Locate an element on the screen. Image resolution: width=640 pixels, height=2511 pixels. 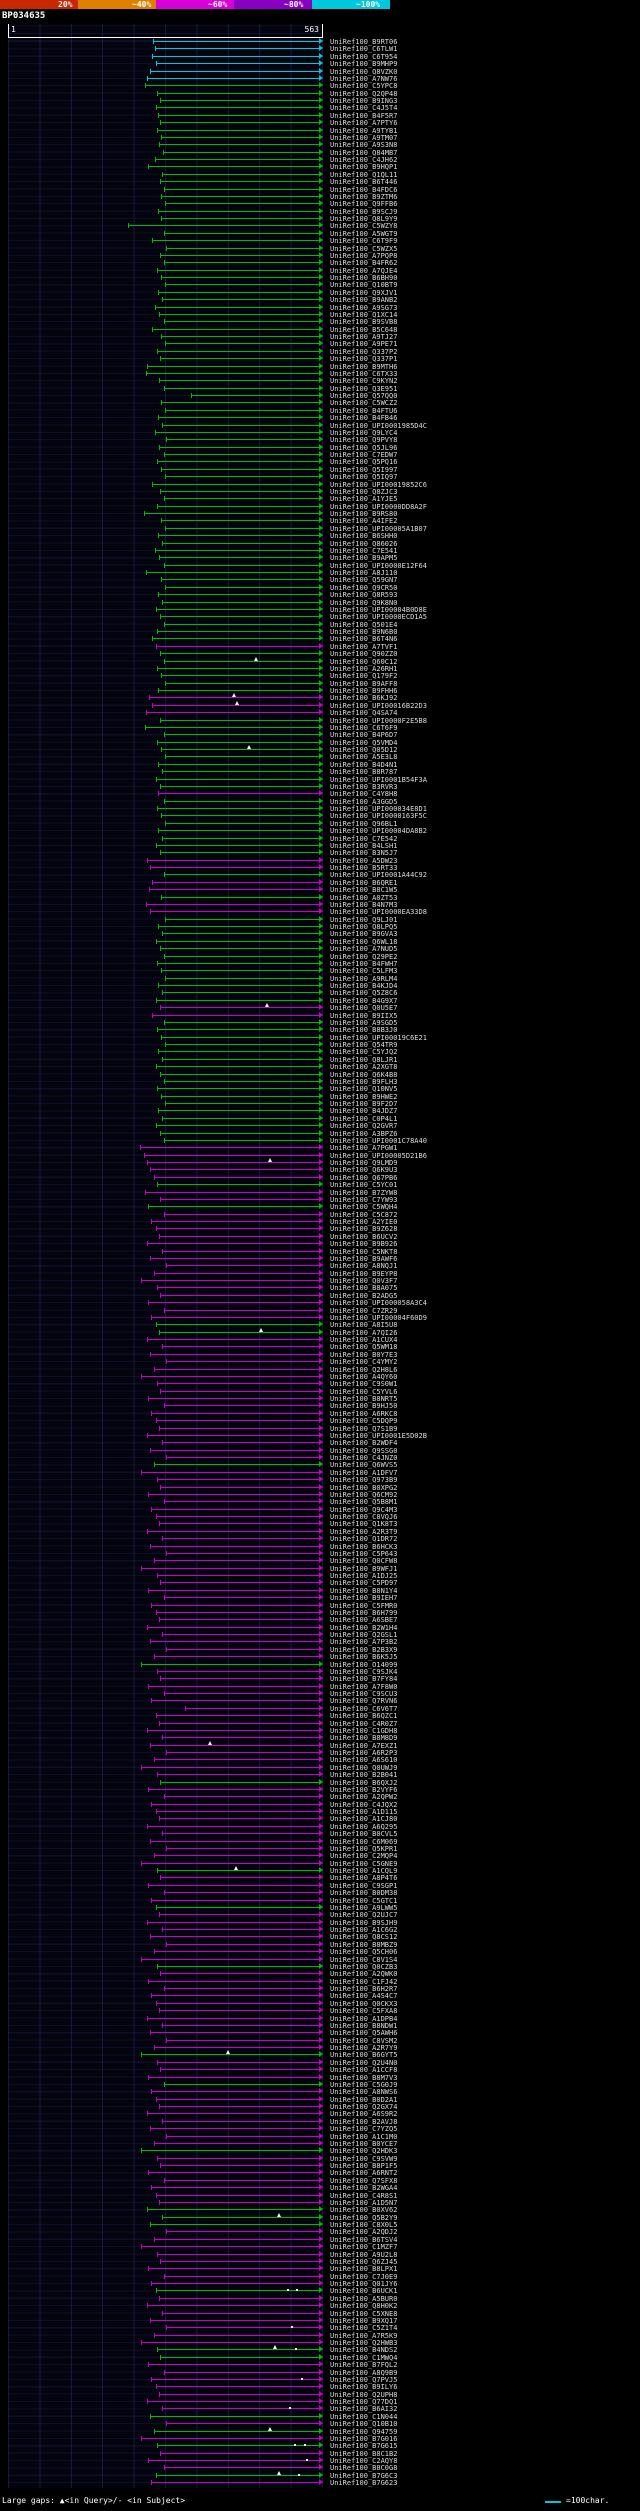
hit-label: UniRef100_B8M7V3 is located at coordinates (364, 2078).